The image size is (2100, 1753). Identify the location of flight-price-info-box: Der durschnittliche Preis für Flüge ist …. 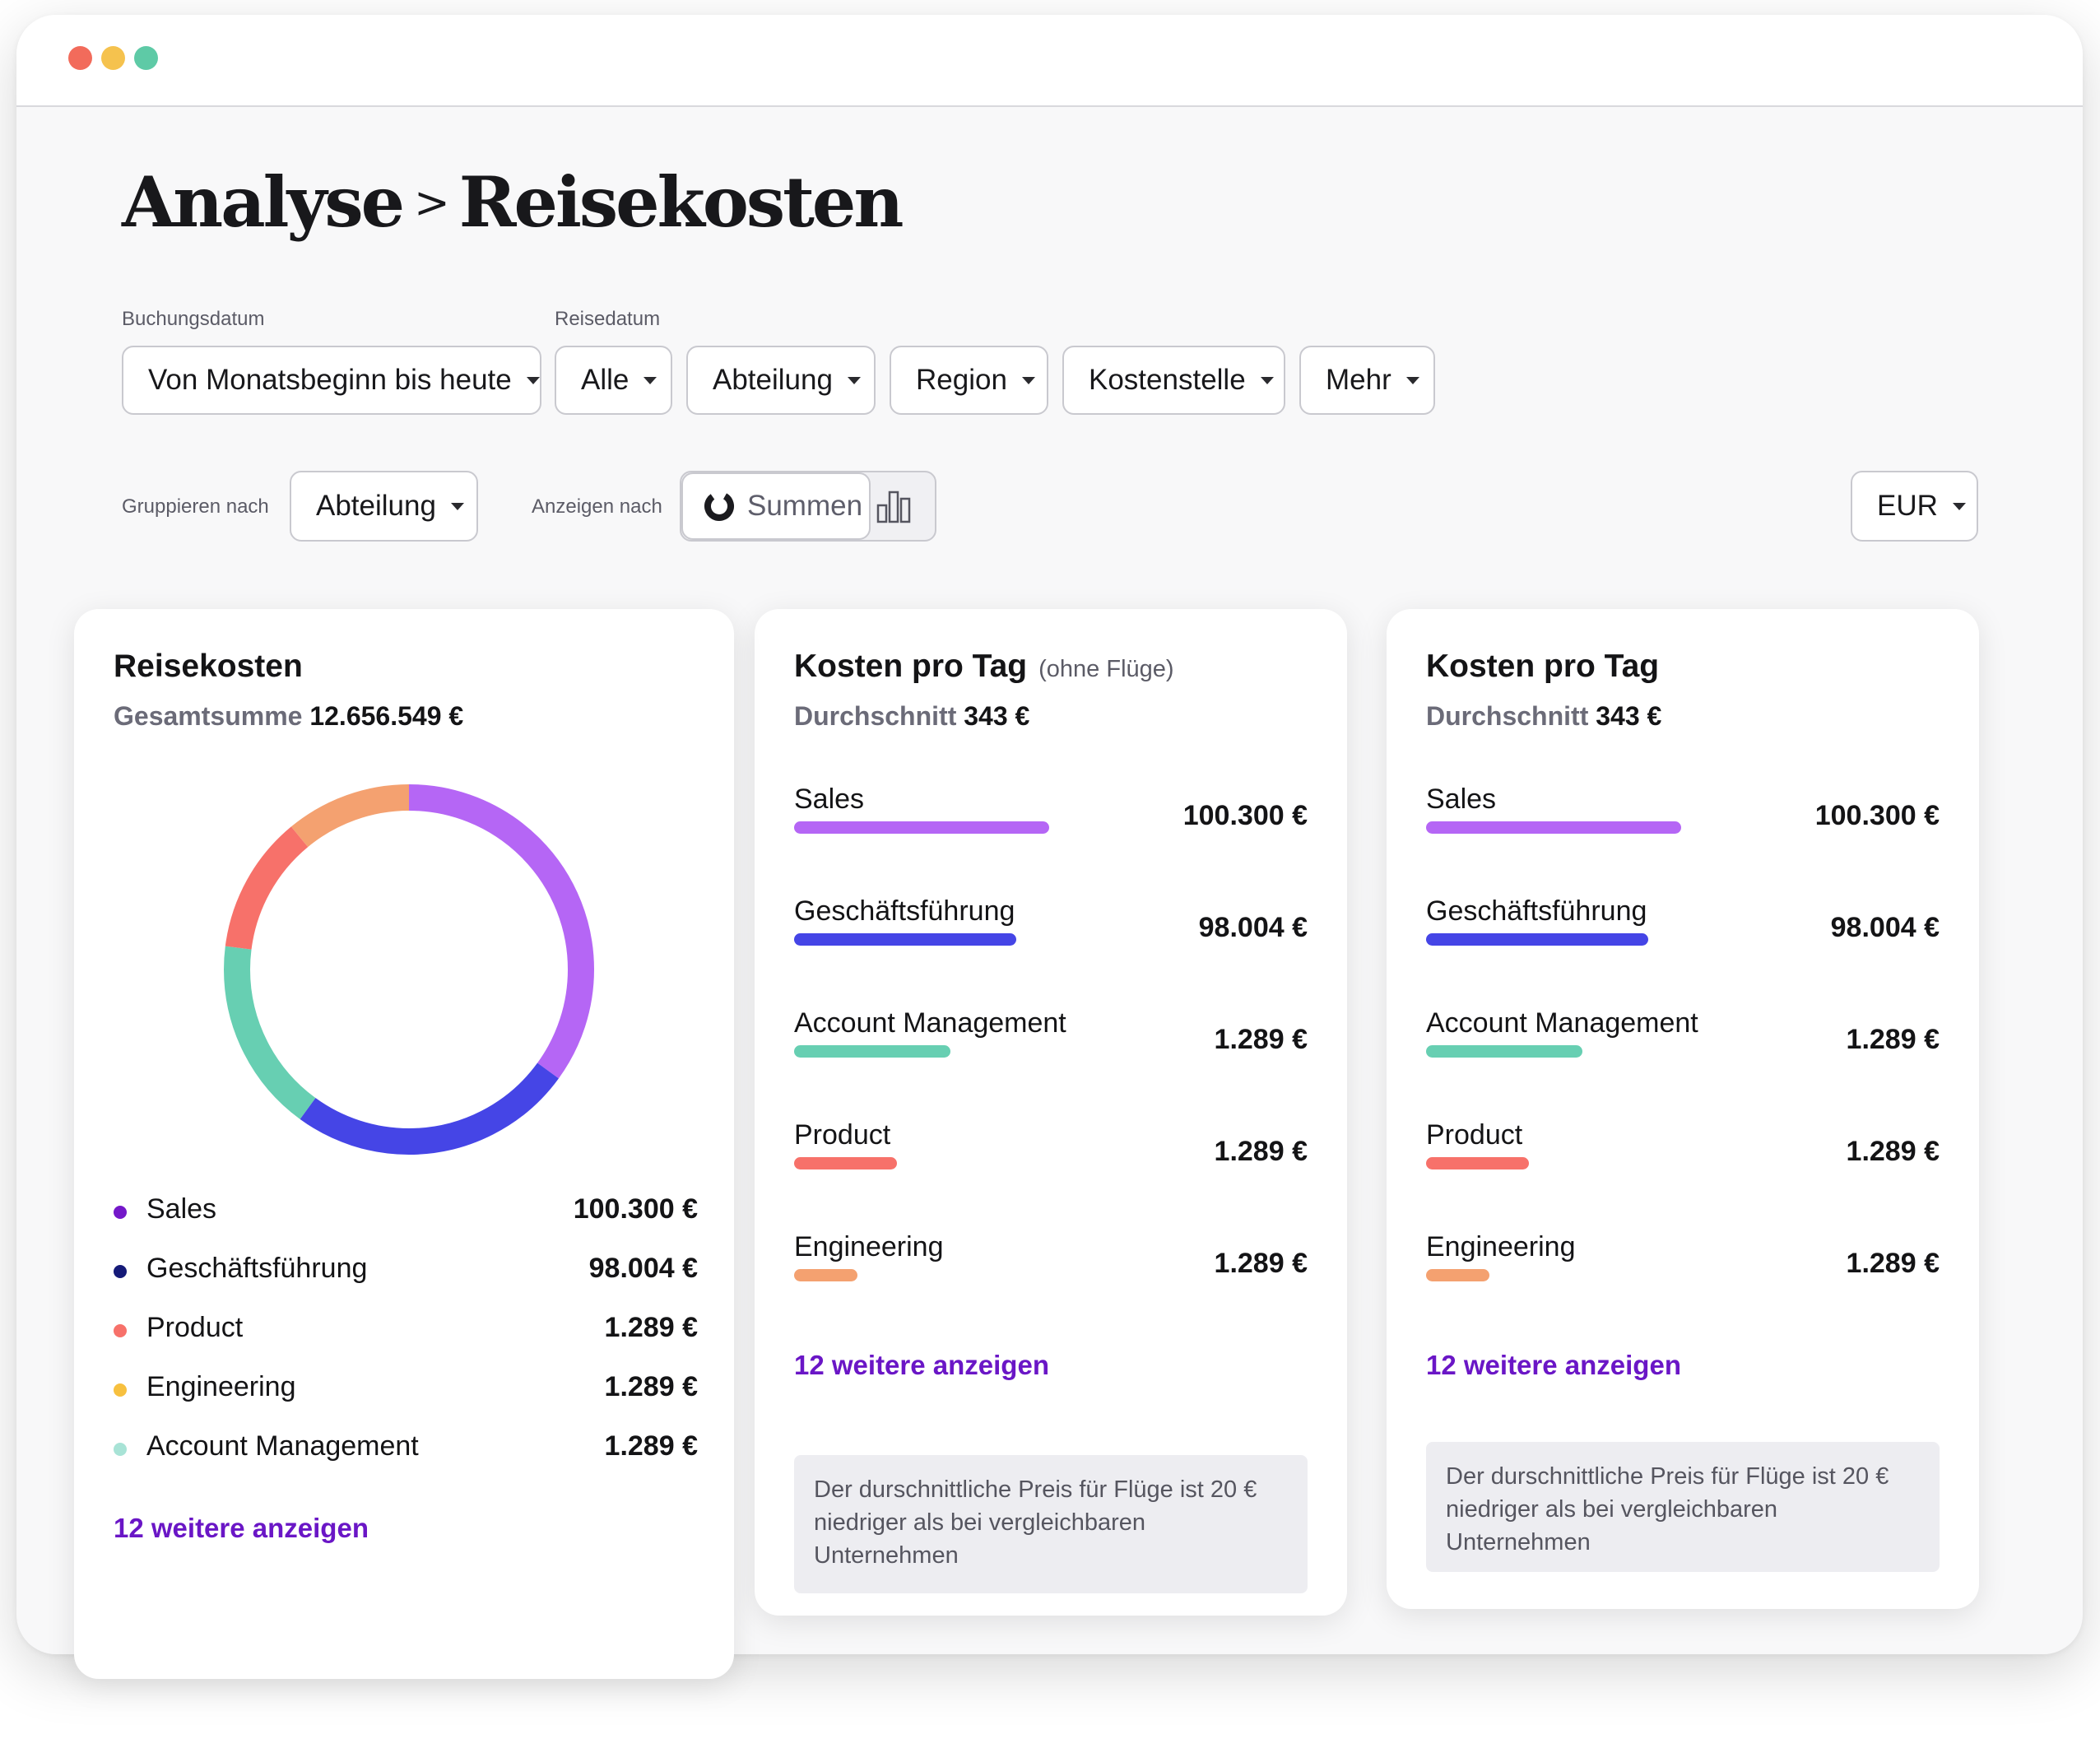
(1683, 1507).